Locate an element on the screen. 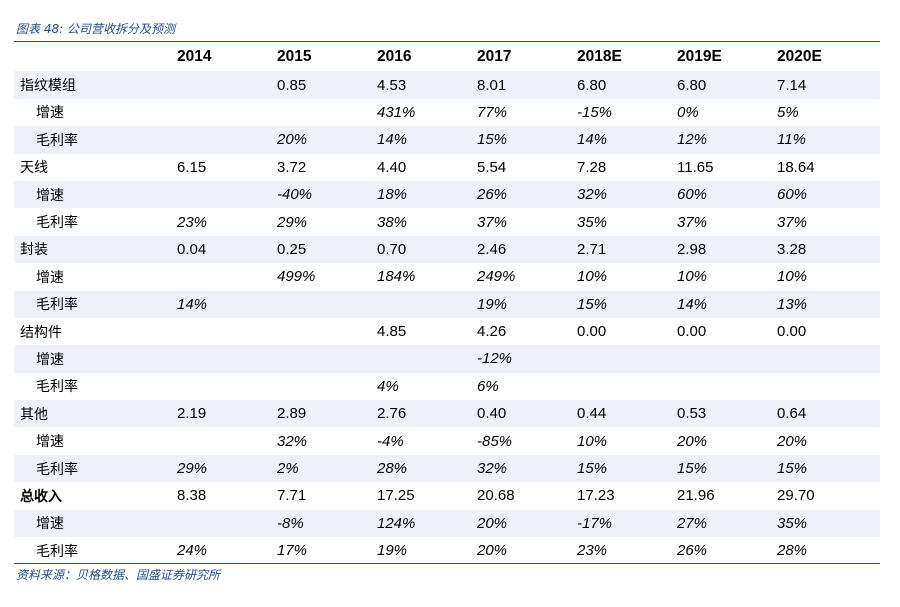 This screenshot has height=607, width=900. table-row: 指纹模组 0.85 4.53 8.01 6.80 6.80 7.14 is located at coordinates (447, 84).